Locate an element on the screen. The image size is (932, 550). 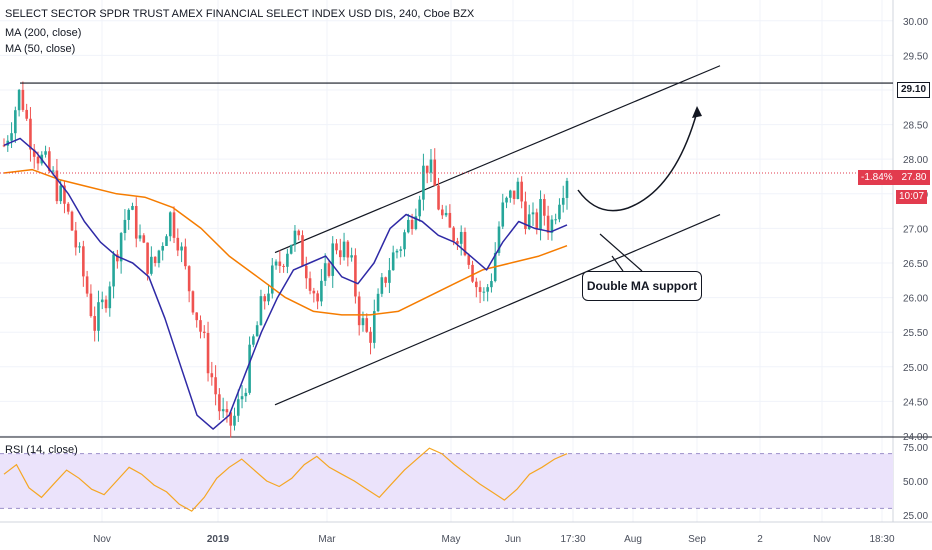
ma200-legend: MA (200, close) is located at coordinates (43, 33).